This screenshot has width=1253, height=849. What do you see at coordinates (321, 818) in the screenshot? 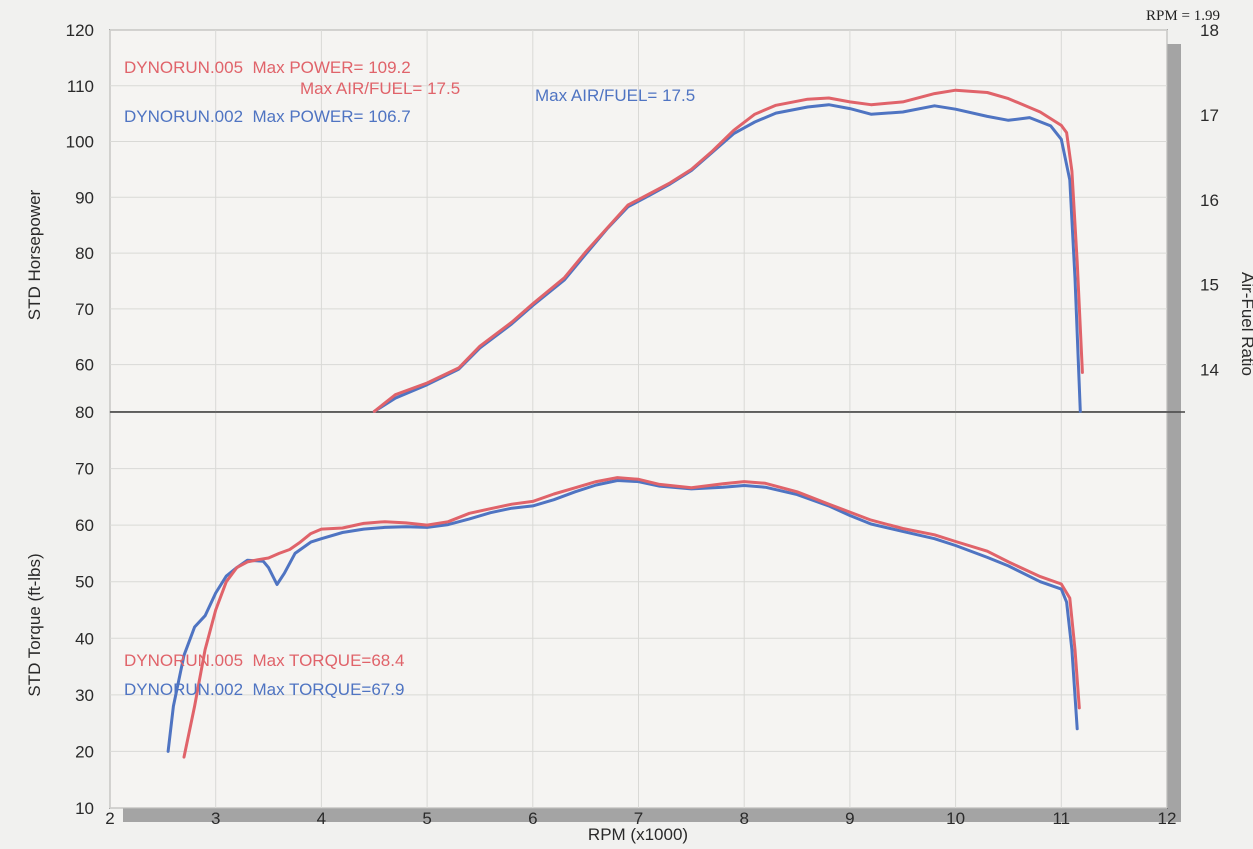
I see `x-tick-label: 4` at bounding box center [321, 818].